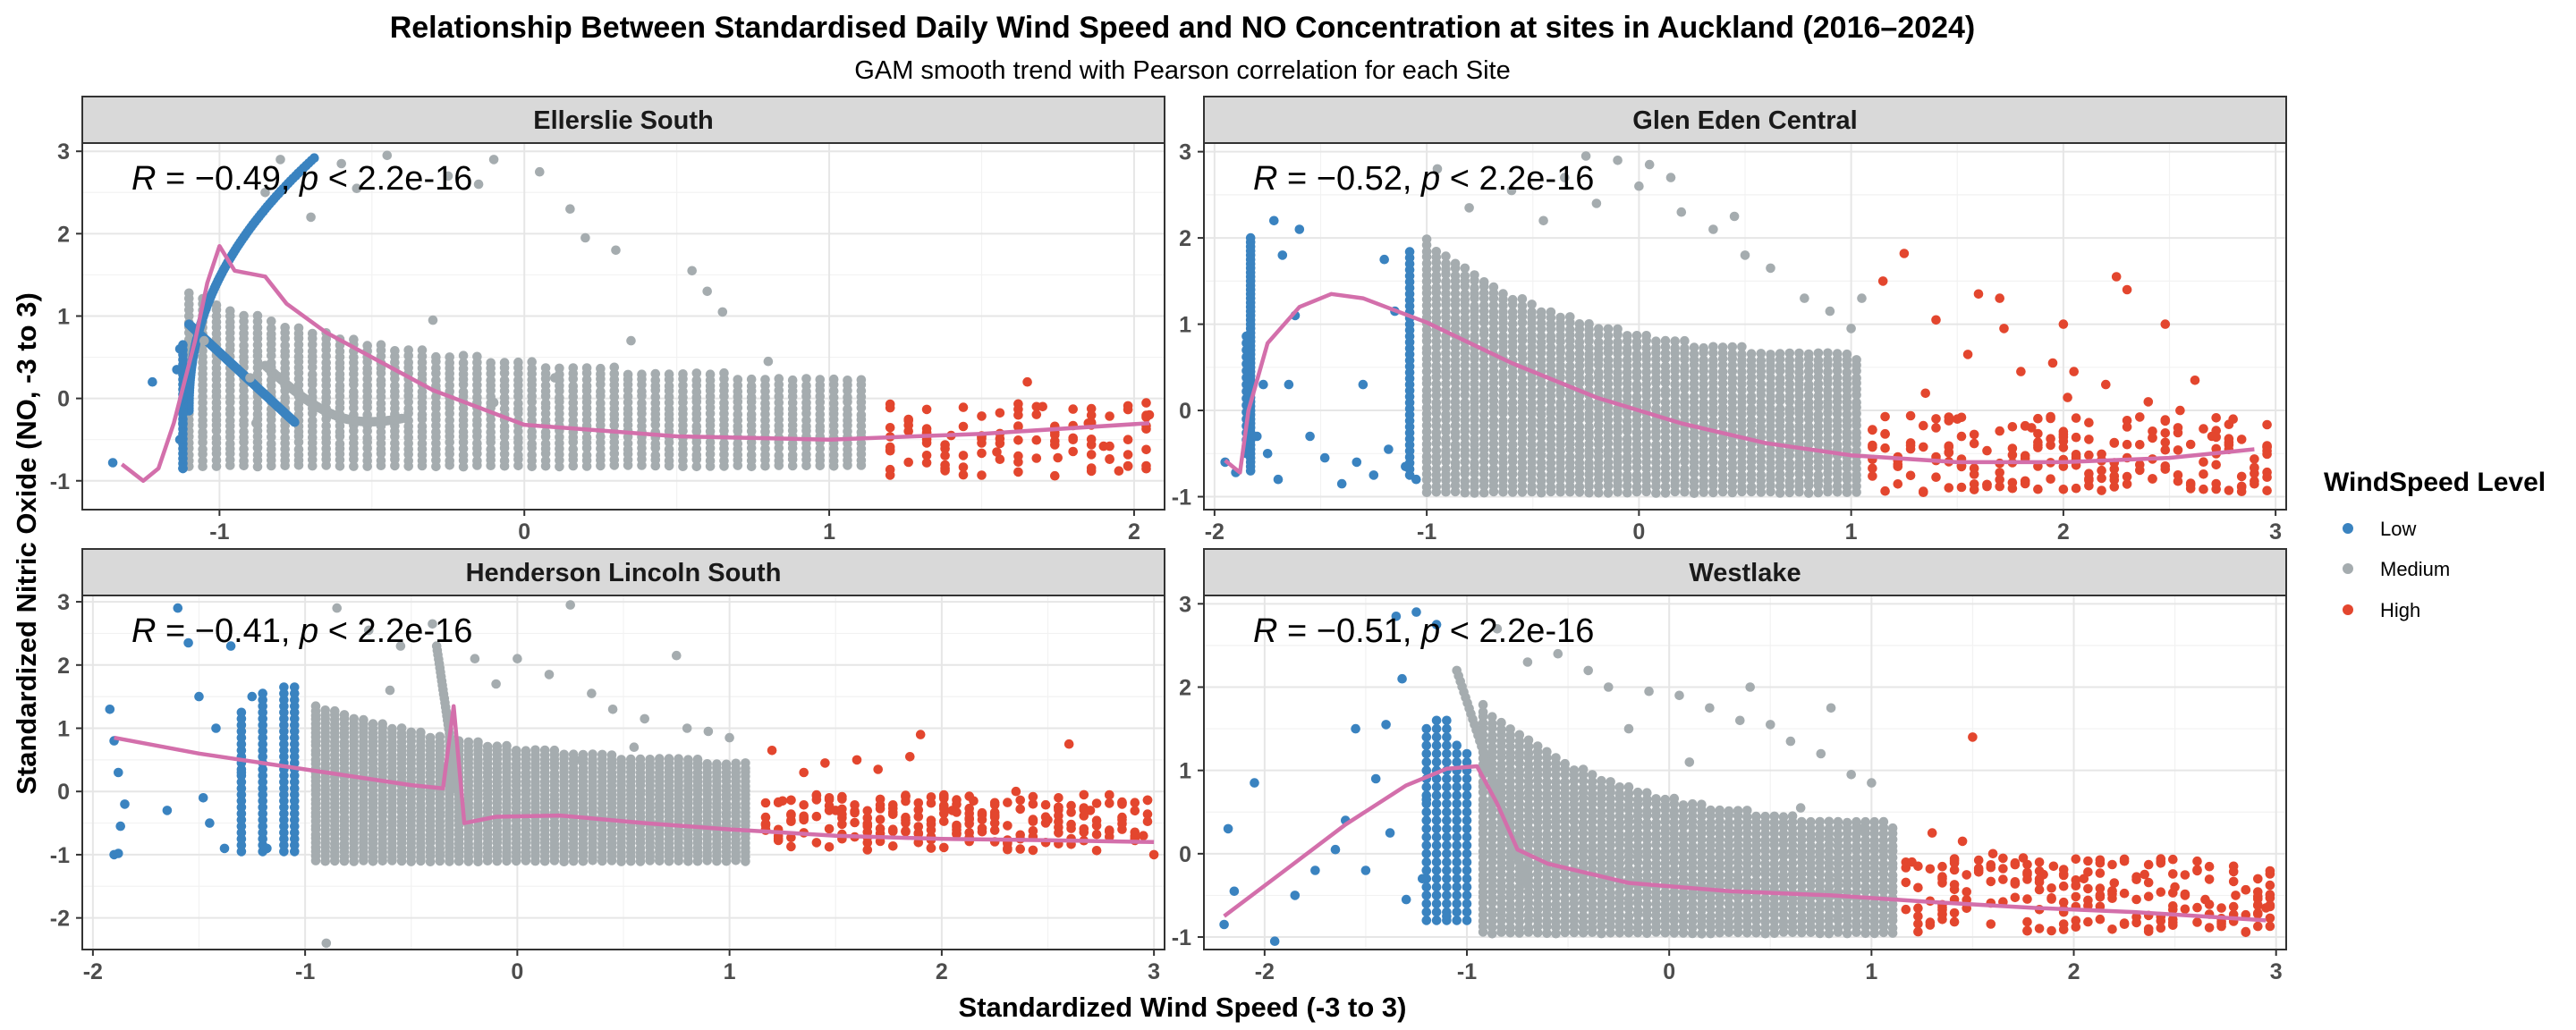 This screenshot has width=2576, height=1030. Describe the element at coordinates (1185, 152) in the screenshot. I see `y-tick-label: 3` at that location.